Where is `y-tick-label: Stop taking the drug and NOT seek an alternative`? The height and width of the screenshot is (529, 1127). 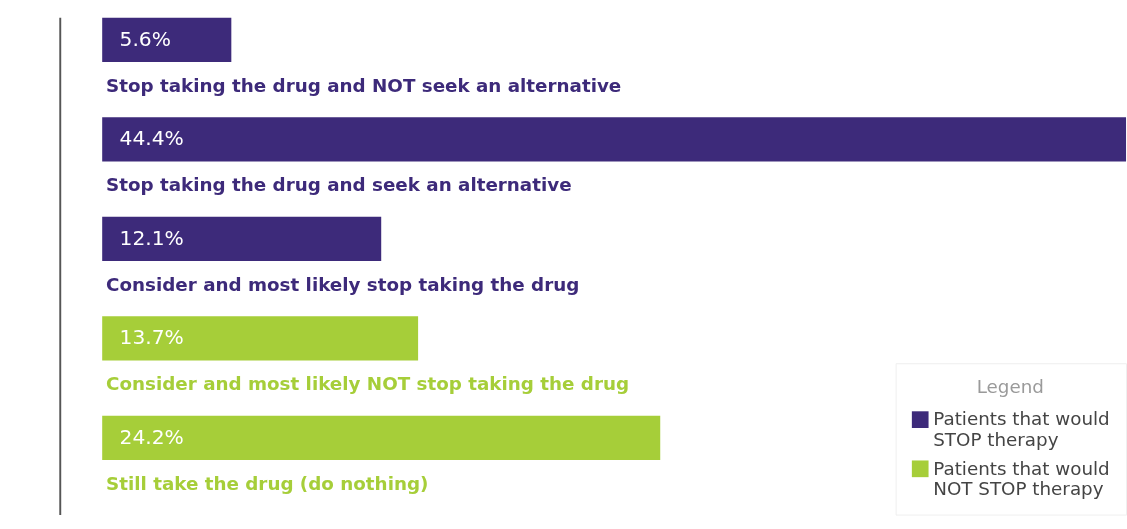
y-tick-label: Stop taking the drug and NOT seek an alternative is located at coordinates (364, 85).